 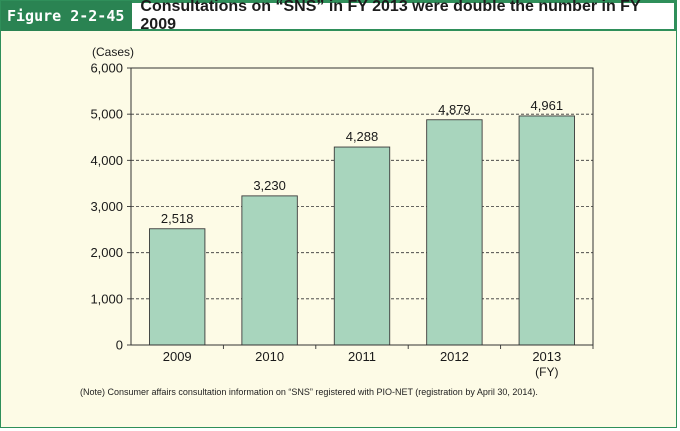 What do you see at coordinates (362, 356) in the screenshot?
I see `x-tick-label: 2011` at bounding box center [362, 356].